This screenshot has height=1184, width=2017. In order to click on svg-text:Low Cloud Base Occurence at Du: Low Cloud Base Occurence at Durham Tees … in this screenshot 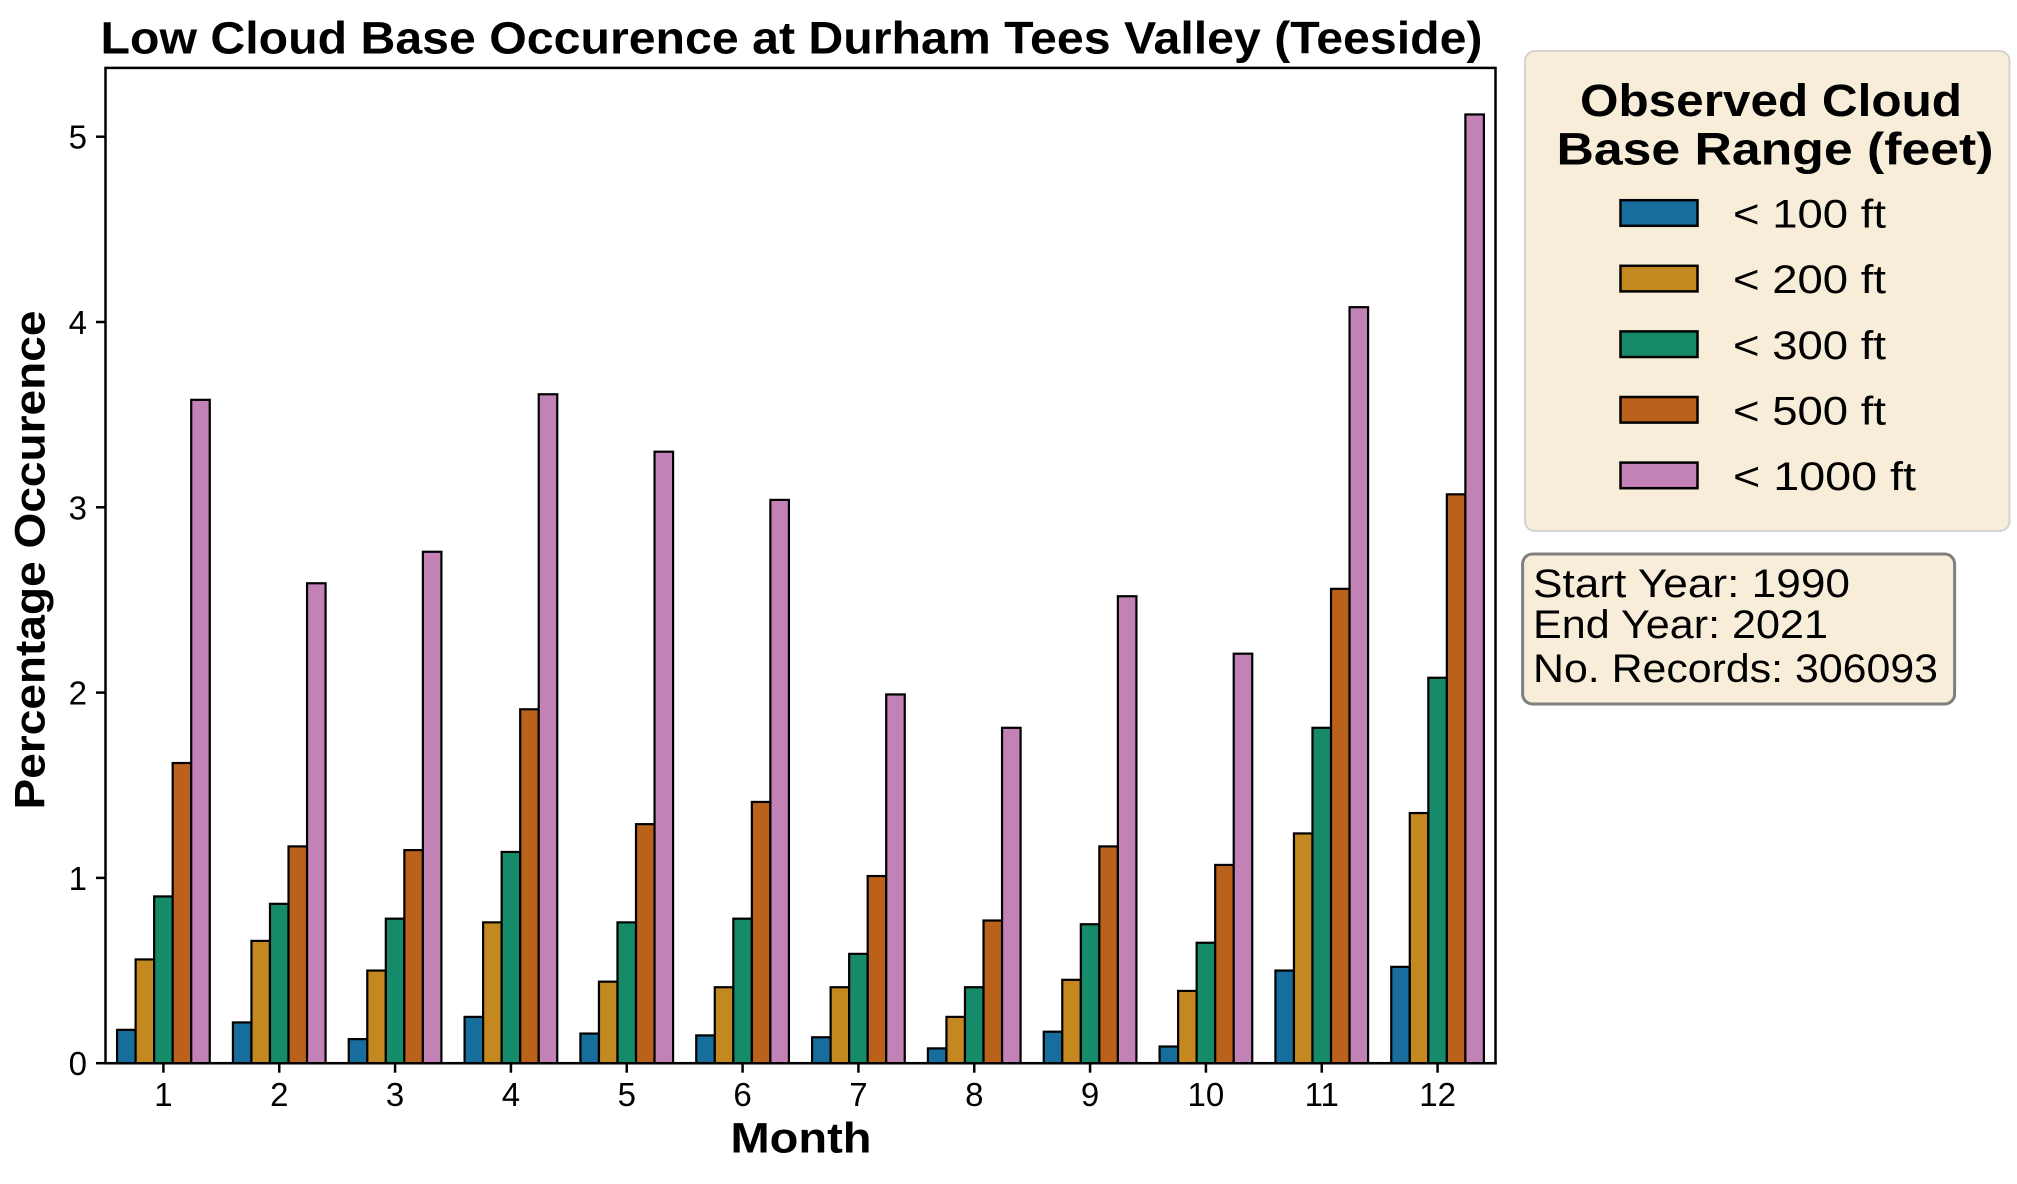, I will do `click(792, 38)`.